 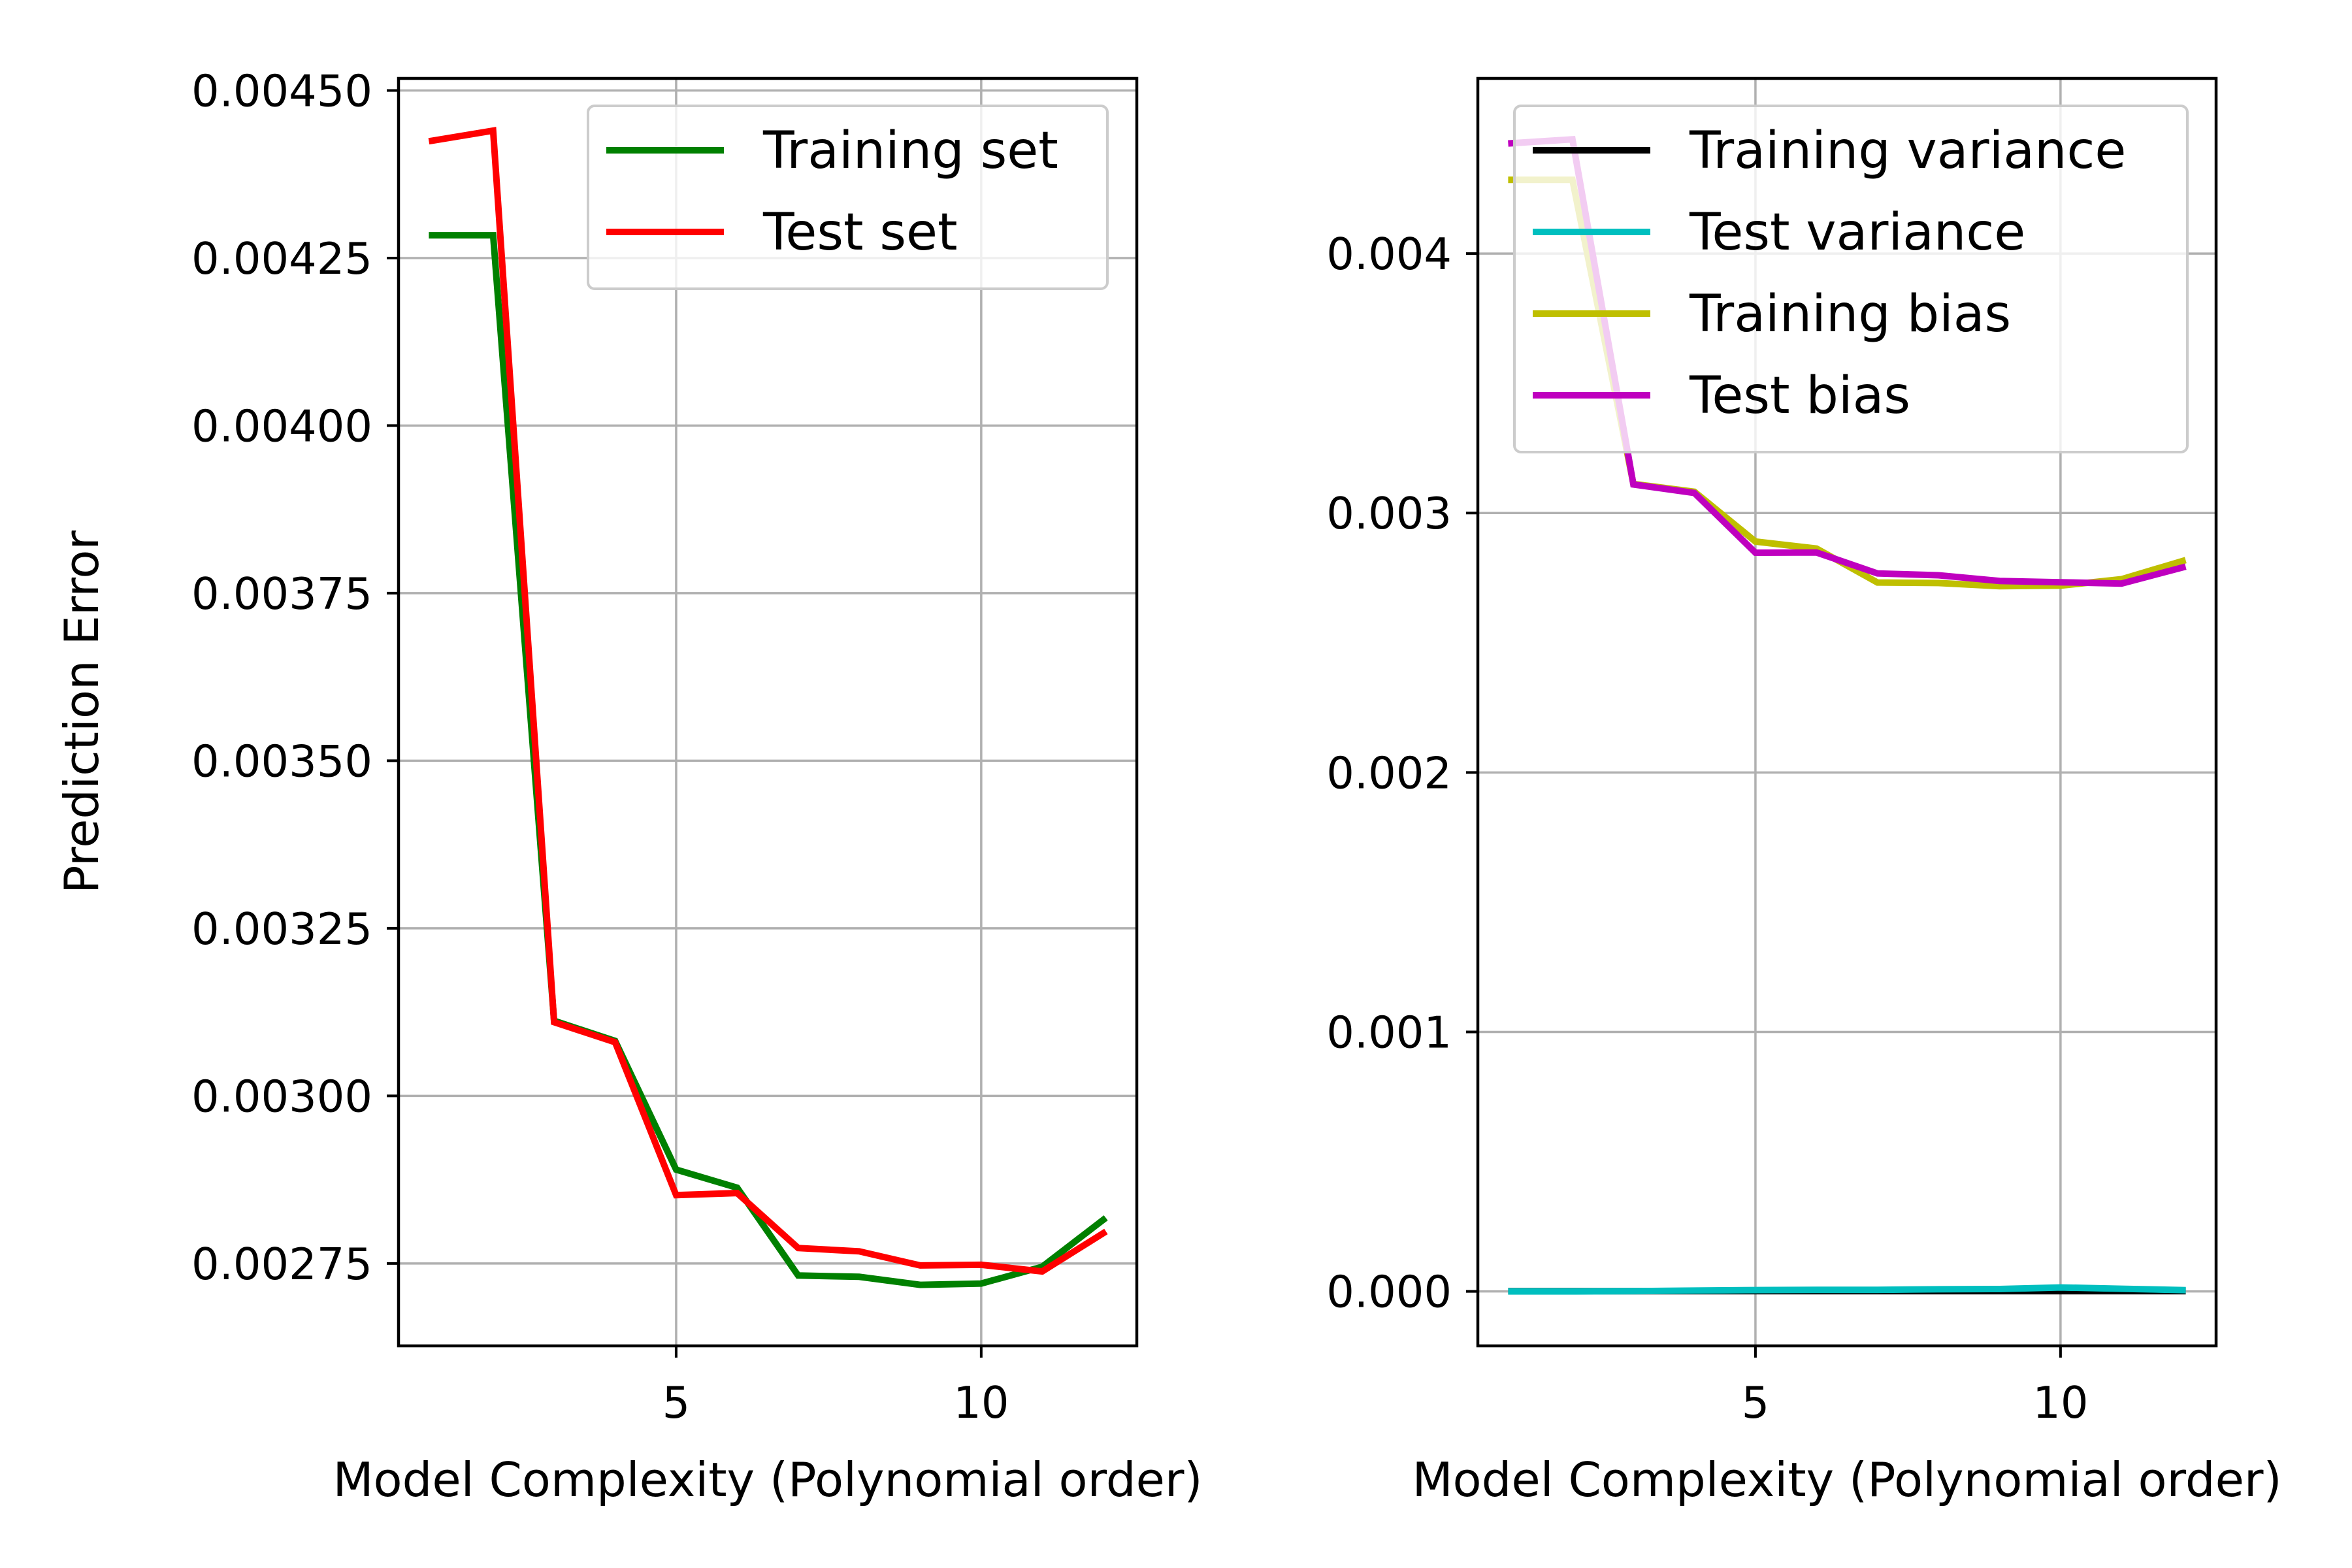 What do you see at coordinates (1846, 1479) in the screenshot?
I see `right-x-axis-label: Model Complexity (Polynomial order)` at bounding box center [1846, 1479].